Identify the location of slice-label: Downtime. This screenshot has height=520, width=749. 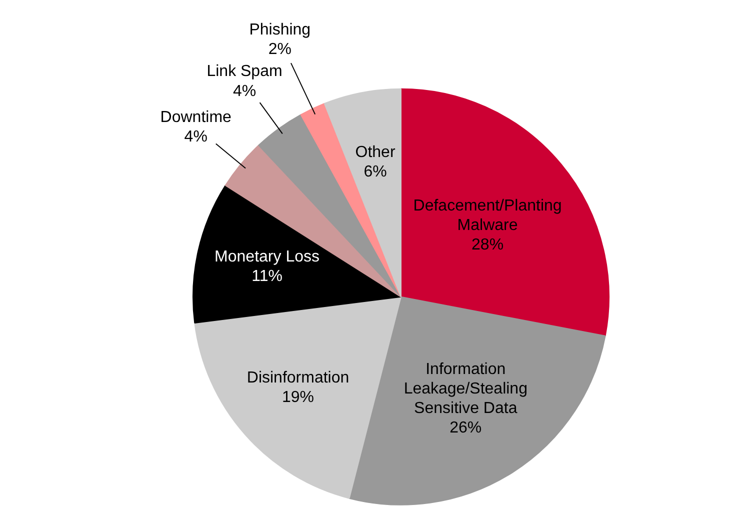
(196, 117).